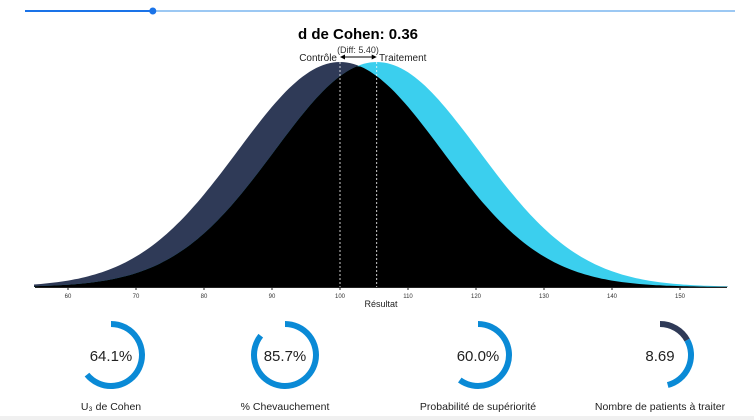 The height and width of the screenshot is (420, 754). I want to click on x-tick-label: 60, so click(68, 297).